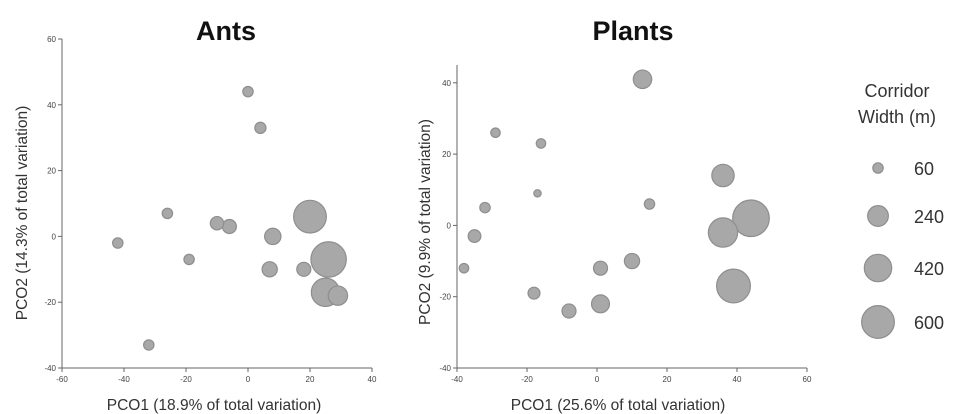 This screenshot has width=962, height=414. I want to click on ants-y-tick-label: -40, so click(50, 368).